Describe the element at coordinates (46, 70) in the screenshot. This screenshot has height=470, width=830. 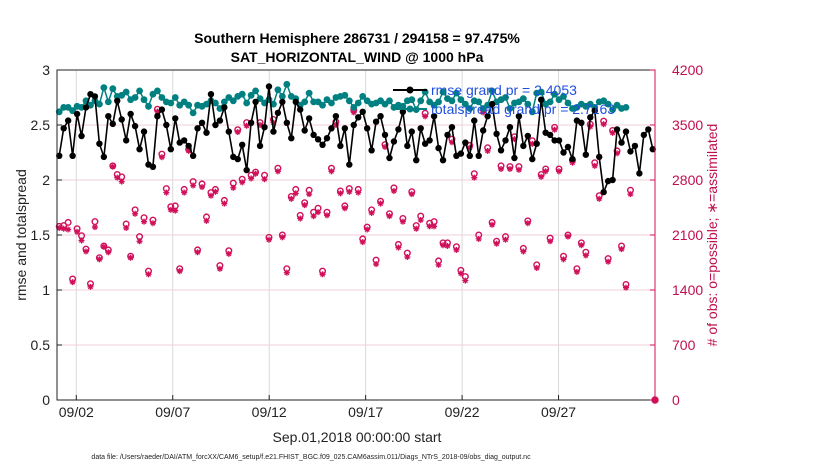
I see `tick-label-left: 3` at that location.